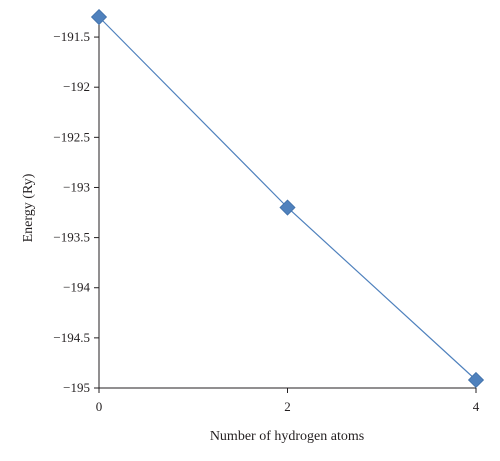  What do you see at coordinates (71, 136) in the screenshot?
I see `y-tick-label: −192.5` at bounding box center [71, 136].